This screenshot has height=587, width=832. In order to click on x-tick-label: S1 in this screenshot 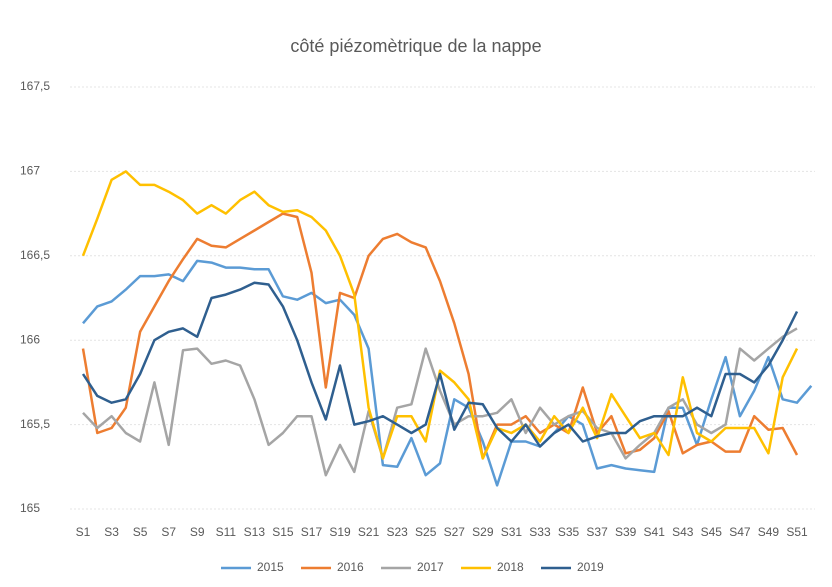, I will do `click(83, 532)`.